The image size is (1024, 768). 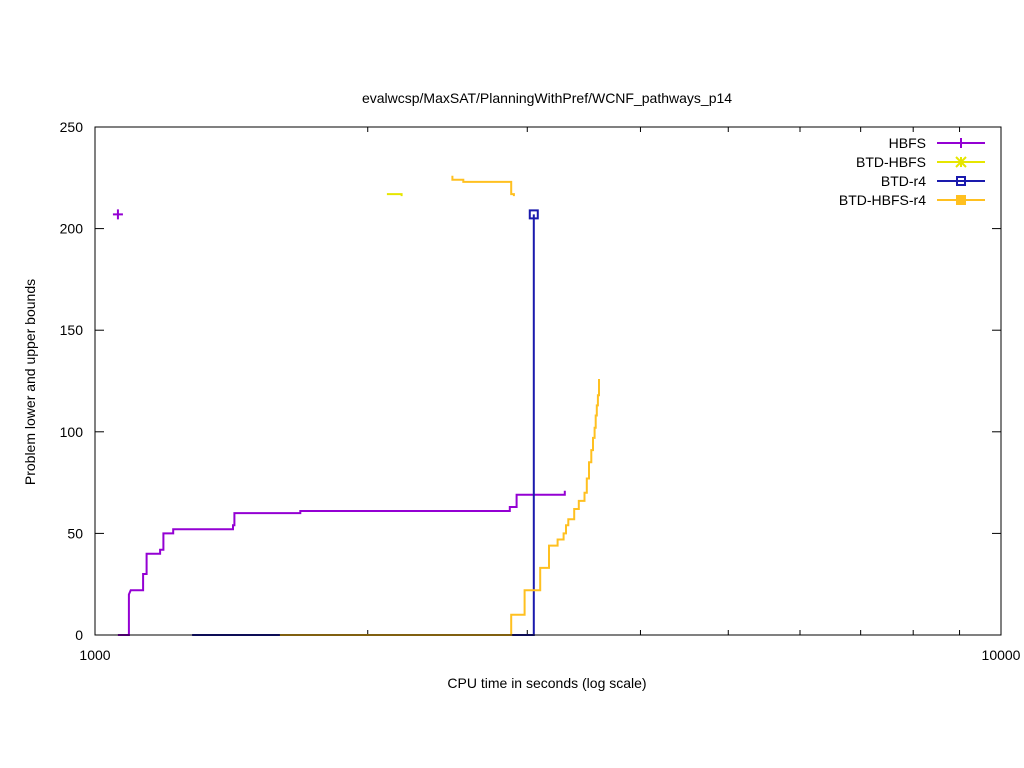 What do you see at coordinates (891, 162) in the screenshot?
I see `legend-label: BTD-HBFS` at bounding box center [891, 162].